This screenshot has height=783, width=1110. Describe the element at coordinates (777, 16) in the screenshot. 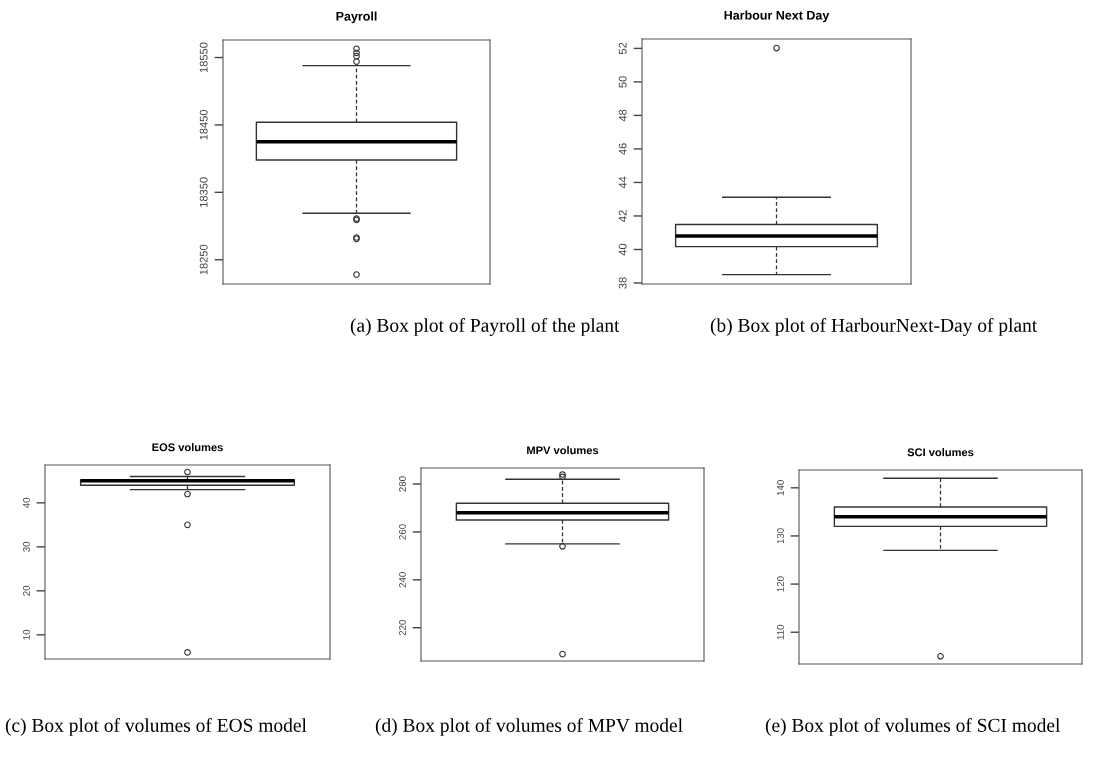

I see `chart-title: Harbour Next Day` at that location.